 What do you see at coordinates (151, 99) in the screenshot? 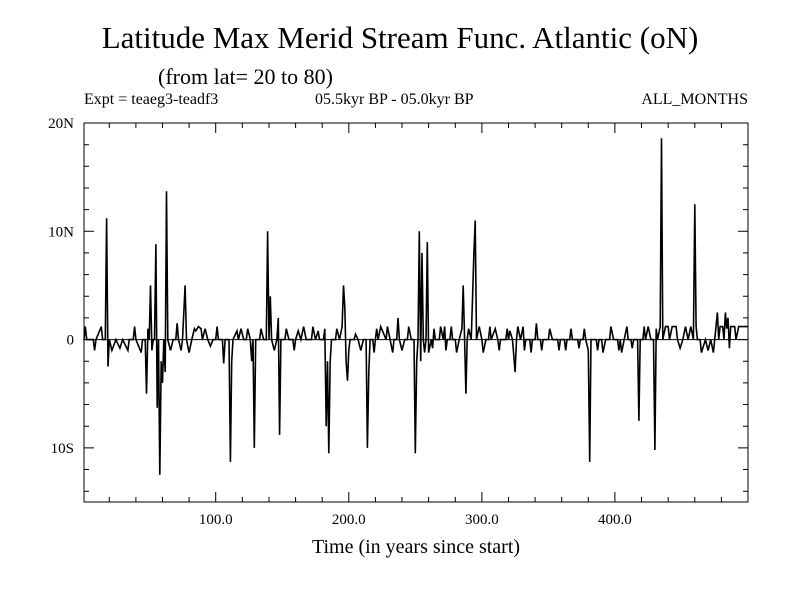
I see `experiment-label: Expt = teaeg3-teadf3` at bounding box center [151, 99].